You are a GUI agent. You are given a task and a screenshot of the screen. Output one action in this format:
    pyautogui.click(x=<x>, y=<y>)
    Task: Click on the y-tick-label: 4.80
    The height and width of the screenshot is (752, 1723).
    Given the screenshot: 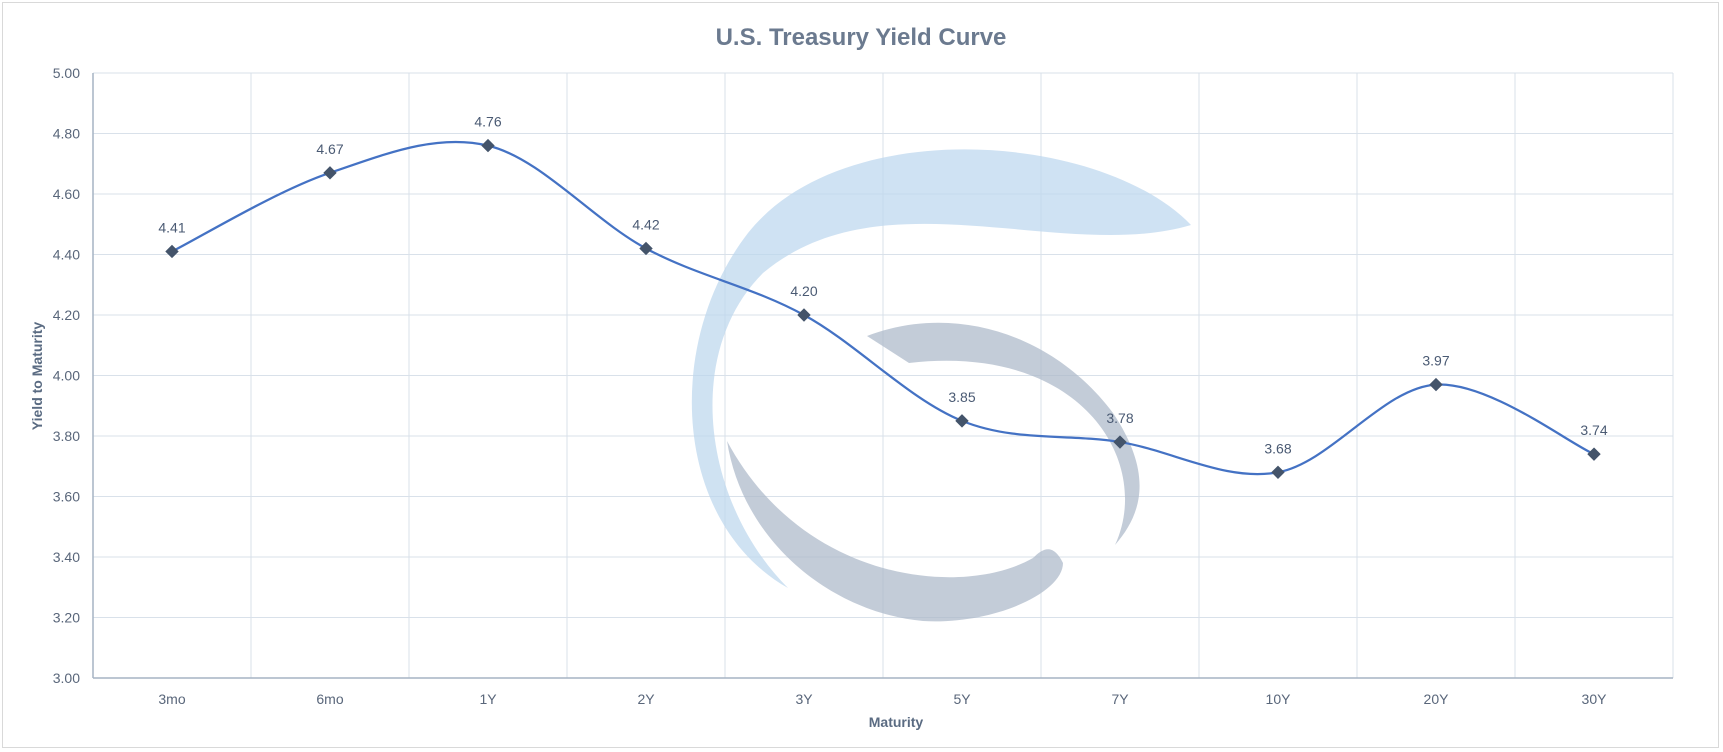 What is the action you would take?
    pyautogui.click(x=66, y=134)
    